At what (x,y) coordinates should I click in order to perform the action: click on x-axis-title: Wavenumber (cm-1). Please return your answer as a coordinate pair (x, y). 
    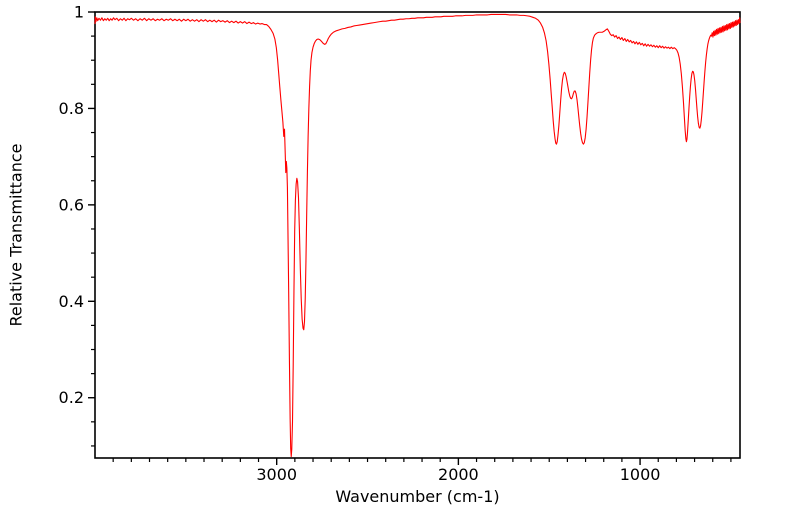
    Looking at the image, I should click on (417, 496).